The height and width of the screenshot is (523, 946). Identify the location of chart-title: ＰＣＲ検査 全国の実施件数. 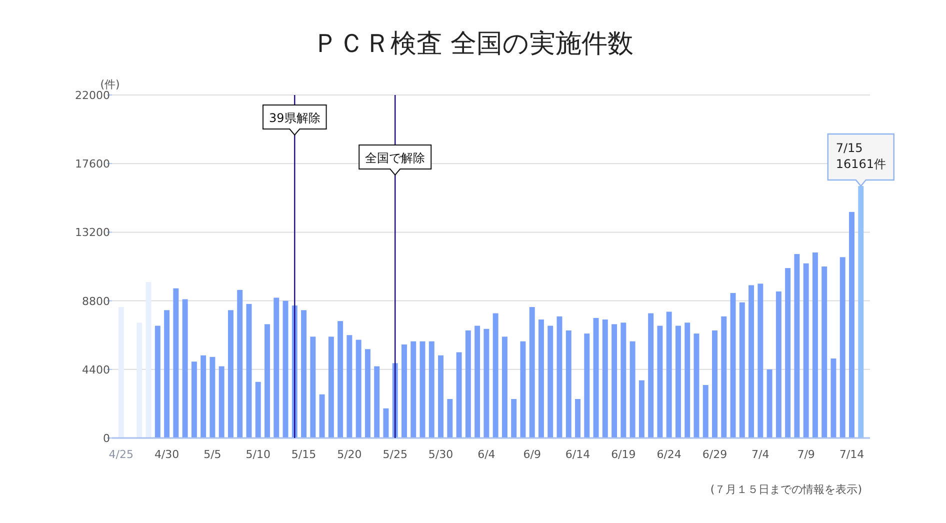
(473, 44).